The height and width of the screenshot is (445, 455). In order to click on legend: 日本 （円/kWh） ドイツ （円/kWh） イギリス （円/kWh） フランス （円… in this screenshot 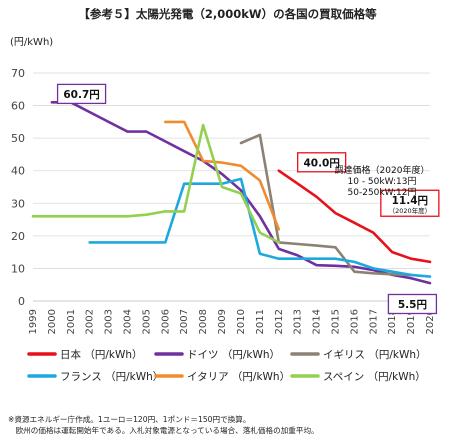, I will do `click(227, 365)`.